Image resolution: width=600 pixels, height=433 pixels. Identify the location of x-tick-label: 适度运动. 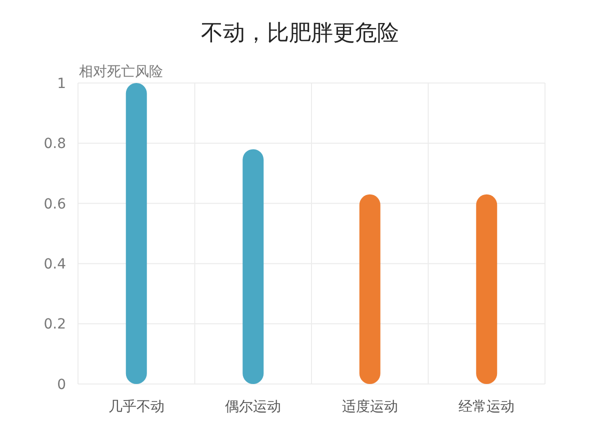
(370, 407).